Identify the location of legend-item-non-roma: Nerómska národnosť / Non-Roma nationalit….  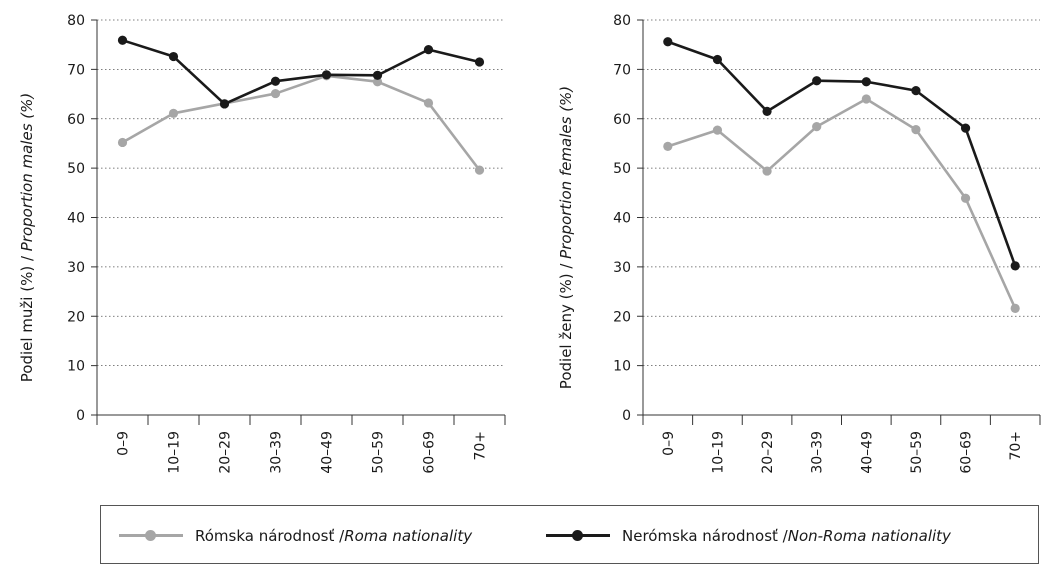
(748, 535).